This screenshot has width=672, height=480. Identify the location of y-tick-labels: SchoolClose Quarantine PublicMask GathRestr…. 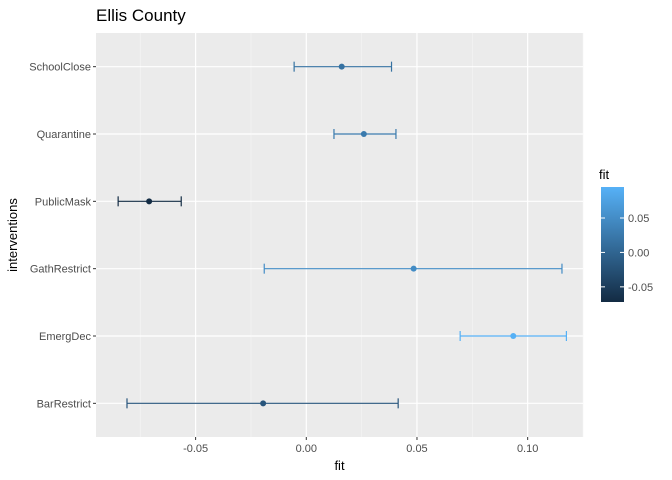
(62, 236).